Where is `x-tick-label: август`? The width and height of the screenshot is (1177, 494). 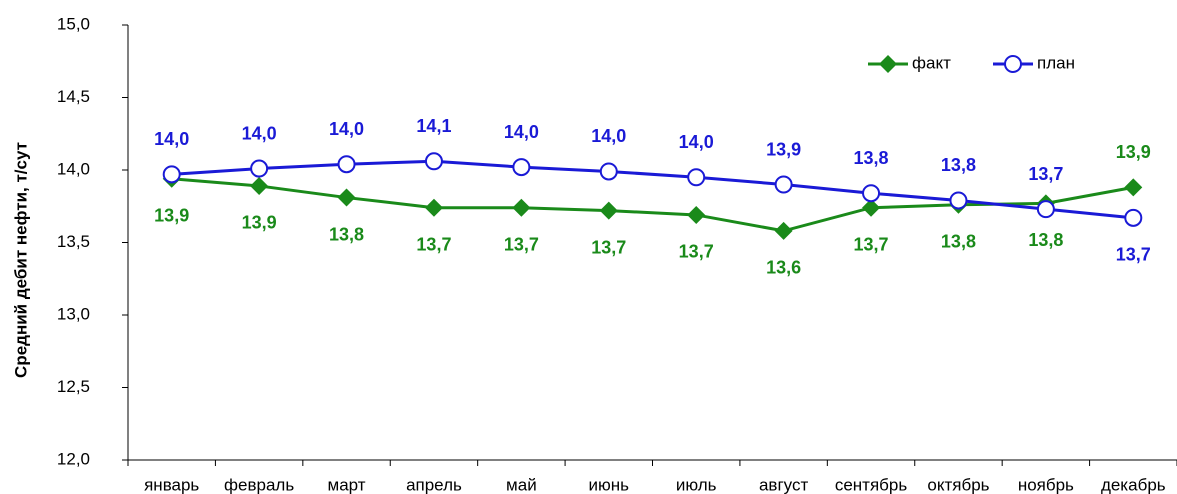
x-tick-label: август is located at coordinates (783, 484).